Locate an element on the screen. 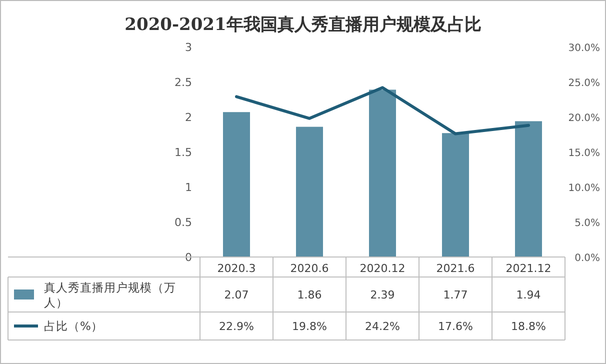 Image resolution: width=606 pixels, height=364 pixels. legend-label: 占比（%） is located at coordinates (73, 326).